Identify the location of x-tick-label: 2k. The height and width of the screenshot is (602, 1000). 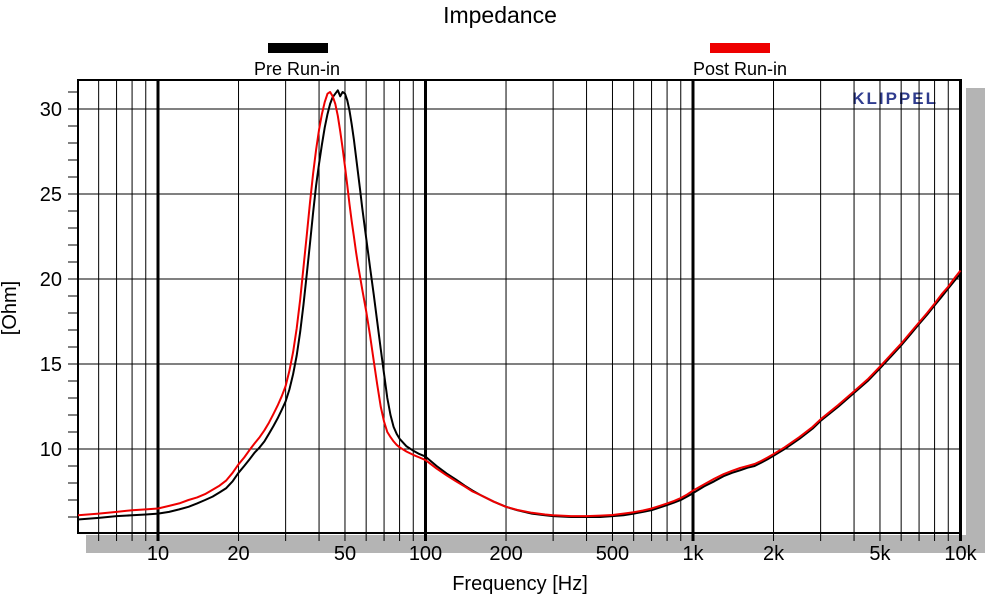
(774, 554).